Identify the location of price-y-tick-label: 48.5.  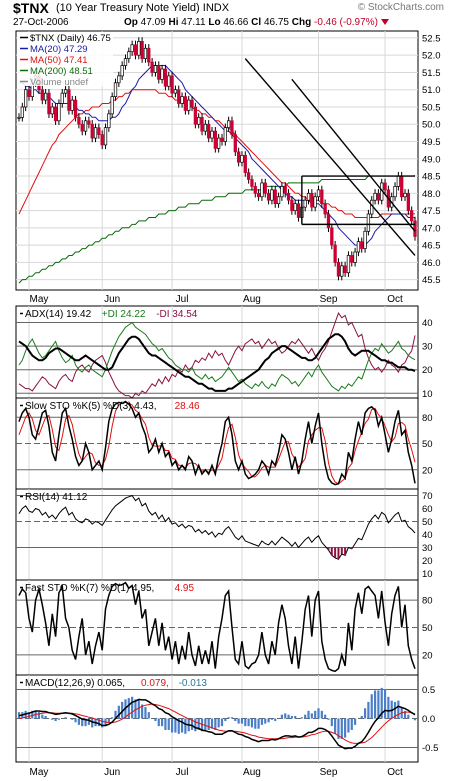
(431, 177).